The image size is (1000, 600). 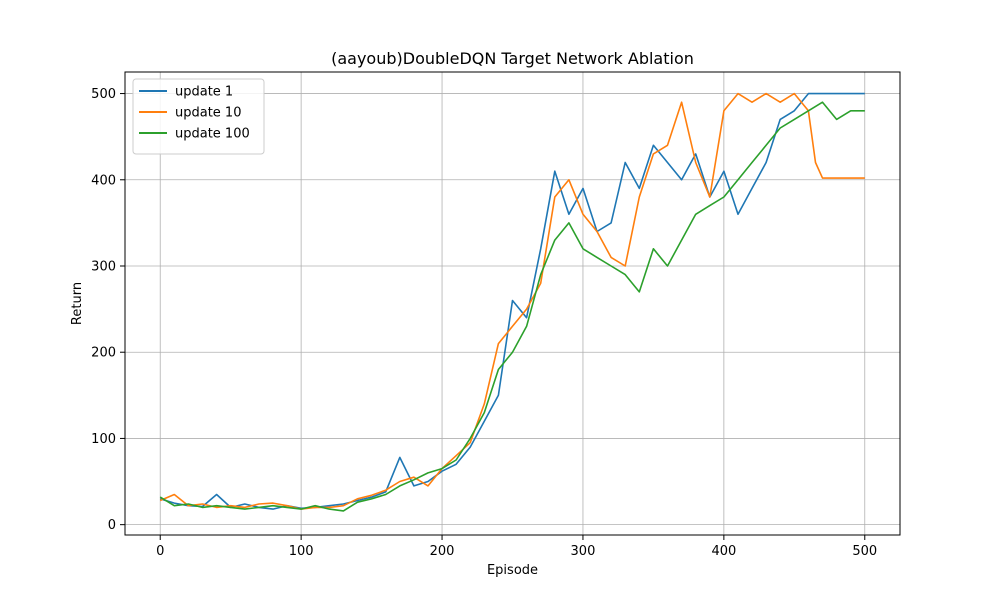 I want to click on y-tick-label: 300, so click(x=103, y=266).